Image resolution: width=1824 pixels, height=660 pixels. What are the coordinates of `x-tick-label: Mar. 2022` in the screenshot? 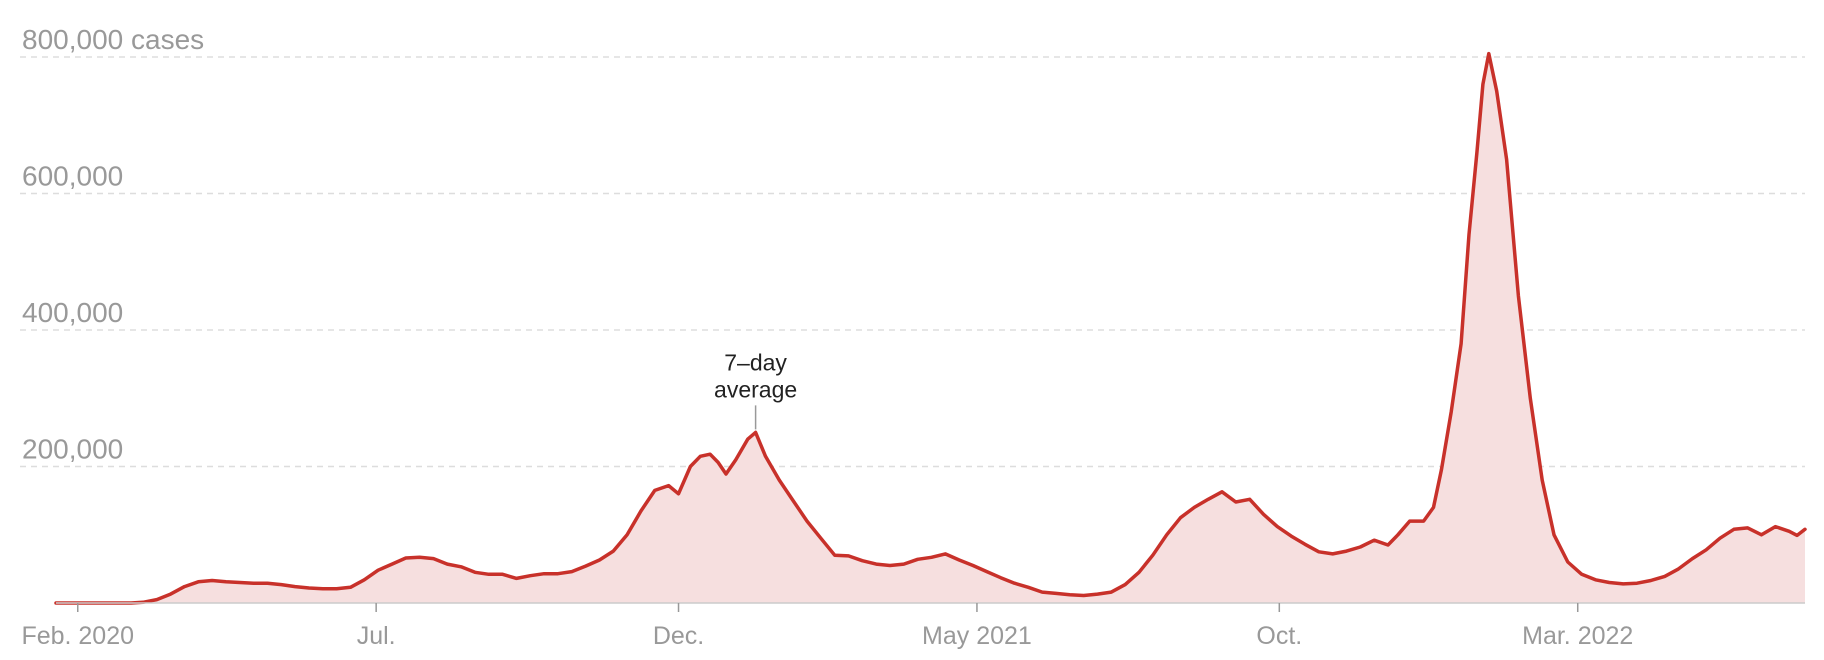 It's located at (1577, 636).